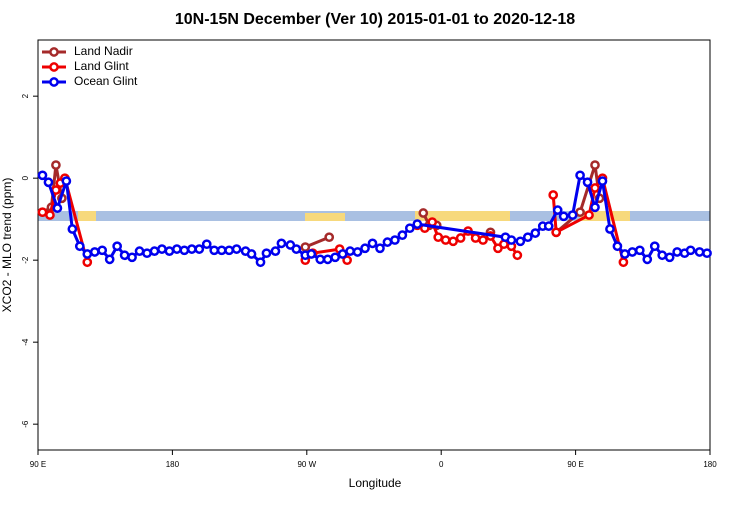 The width and height of the screenshot is (750, 505). What do you see at coordinates (306, 464) in the screenshot?
I see `x-tick-label: 90 W` at bounding box center [306, 464].